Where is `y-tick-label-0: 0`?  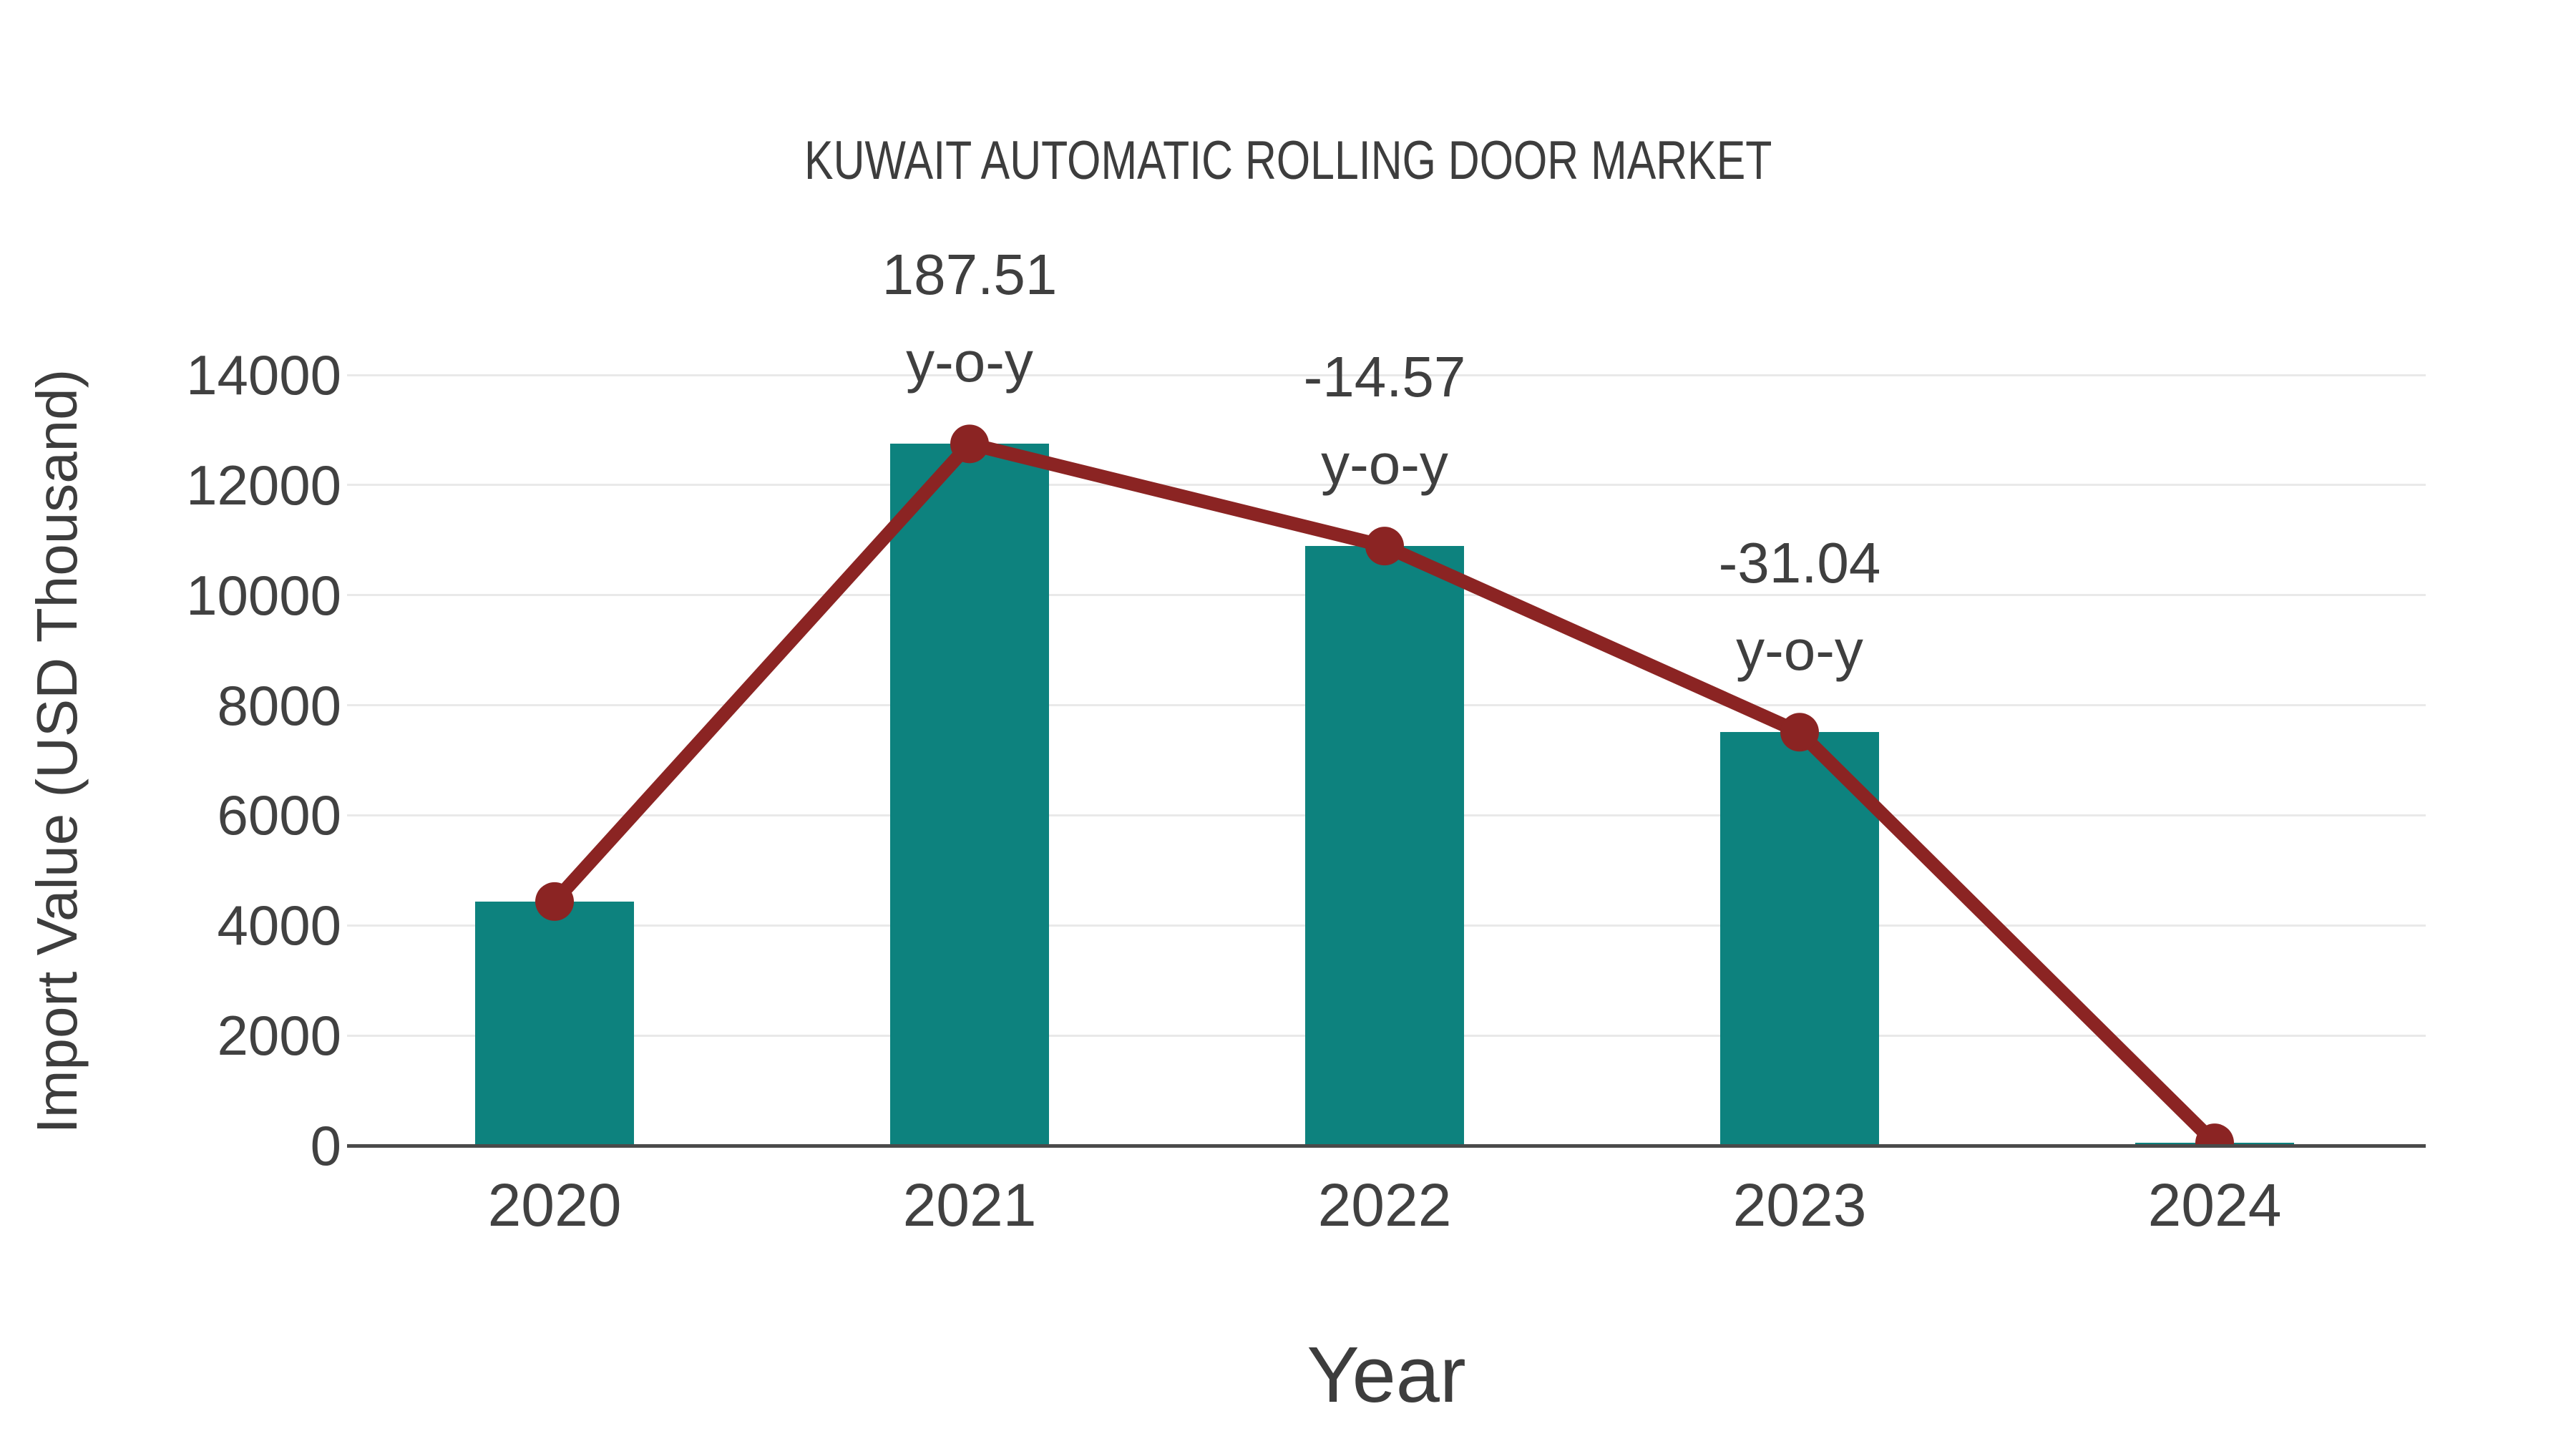
y-tick-label-0: 0 is located at coordinates (325, 1145).